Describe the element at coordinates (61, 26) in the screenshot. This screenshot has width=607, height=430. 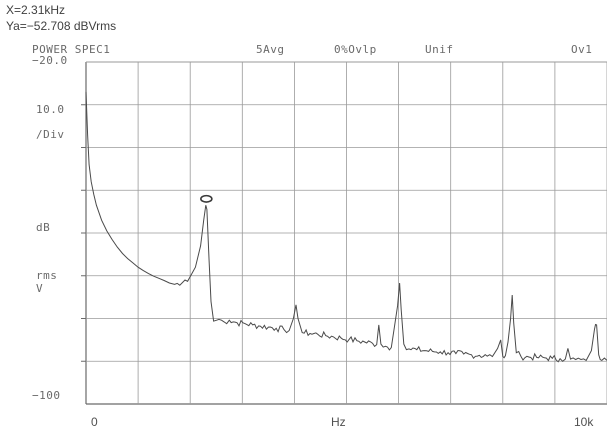
I see `marker-ya-readout: Ya=−52.708 dBVrms` at that location.